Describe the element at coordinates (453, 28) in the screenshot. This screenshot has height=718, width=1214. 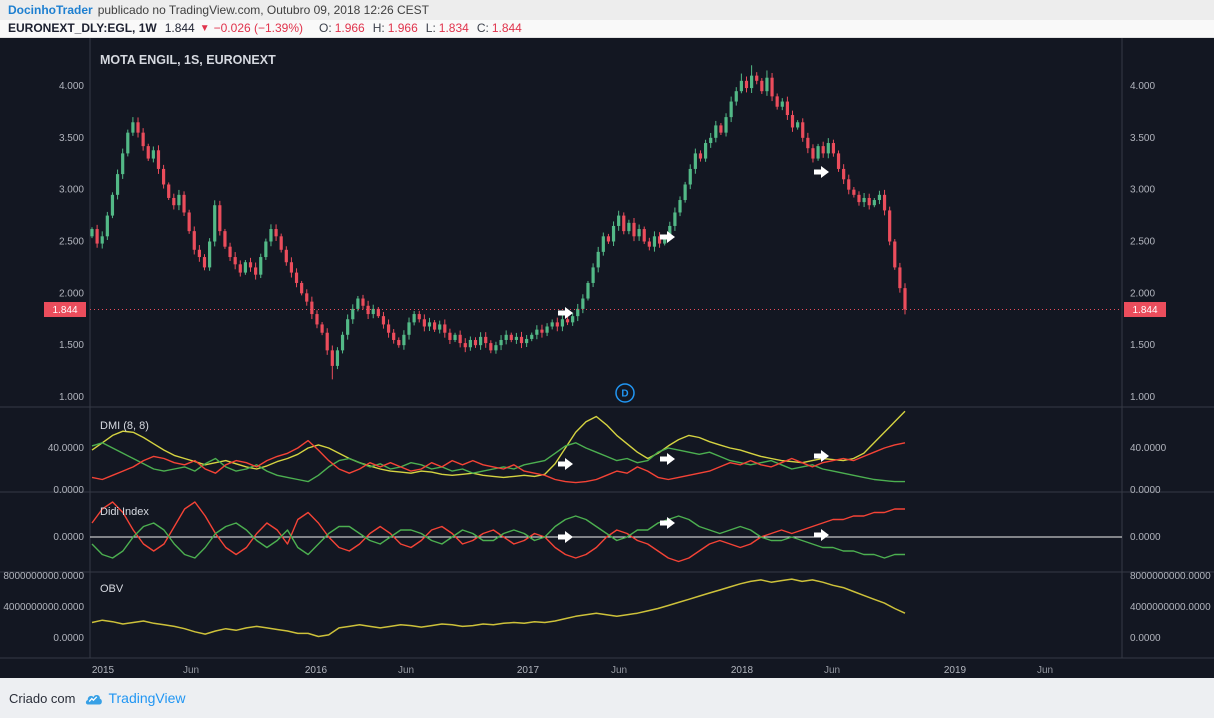
I see `low-value: 1.834` at that location.